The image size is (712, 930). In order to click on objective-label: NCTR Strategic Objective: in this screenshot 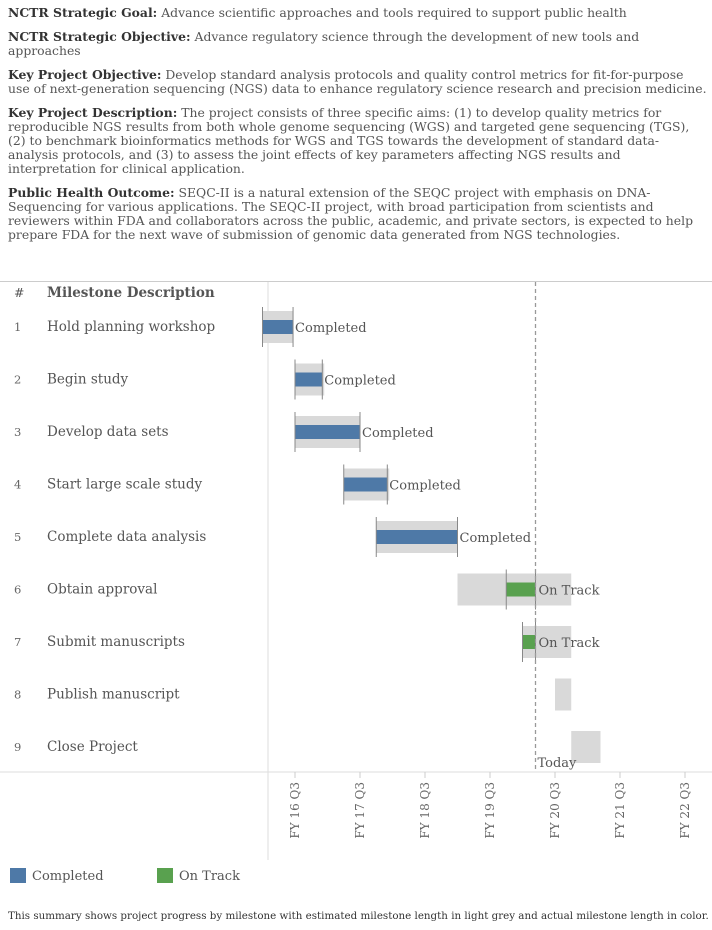, I will do `click(99, 36)`.